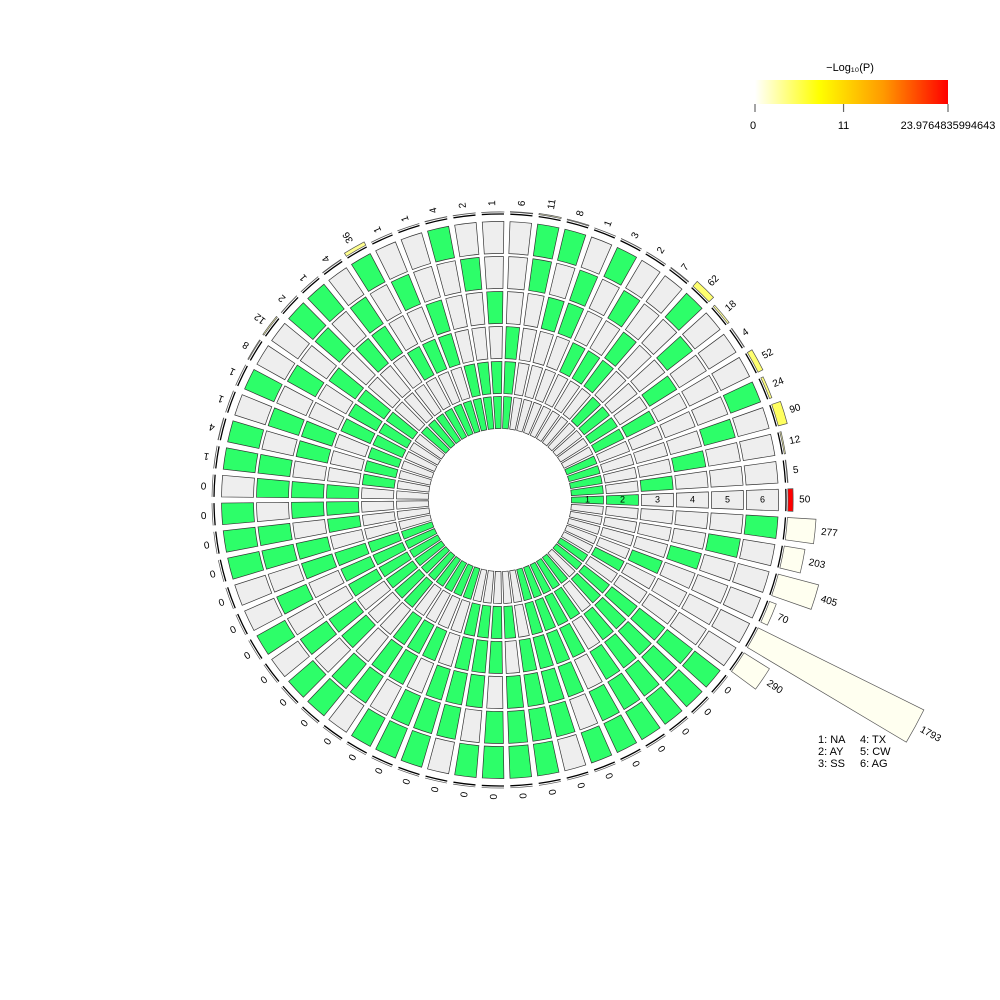 The height and width of the screenshot is (1000, 1000). Describe the element at coordinates (727, 499) in the screenshot. I see `ring-label: 5` at that location.